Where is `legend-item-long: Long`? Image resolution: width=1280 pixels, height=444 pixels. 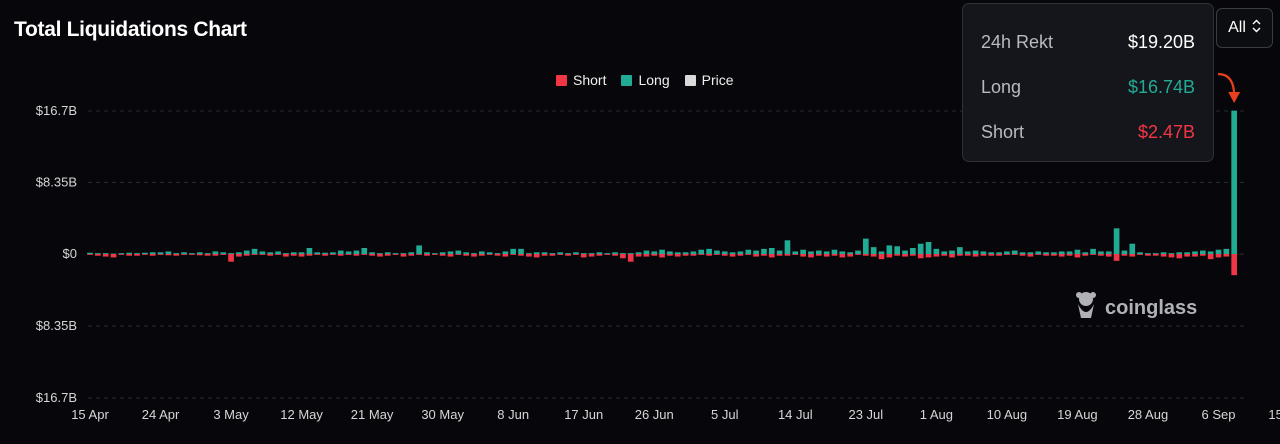
legend-item-long: Long is located at coordinates (645, 80).